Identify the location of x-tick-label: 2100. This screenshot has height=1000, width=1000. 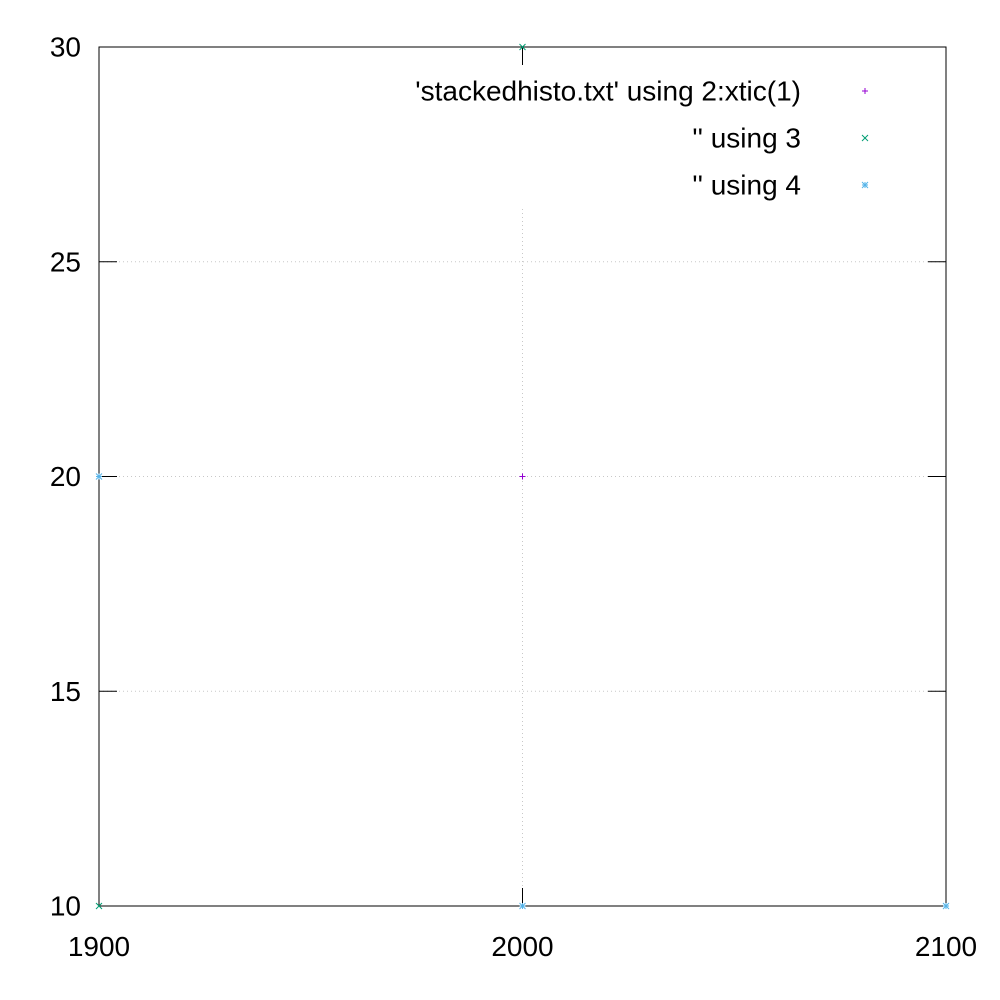
(946, 946).